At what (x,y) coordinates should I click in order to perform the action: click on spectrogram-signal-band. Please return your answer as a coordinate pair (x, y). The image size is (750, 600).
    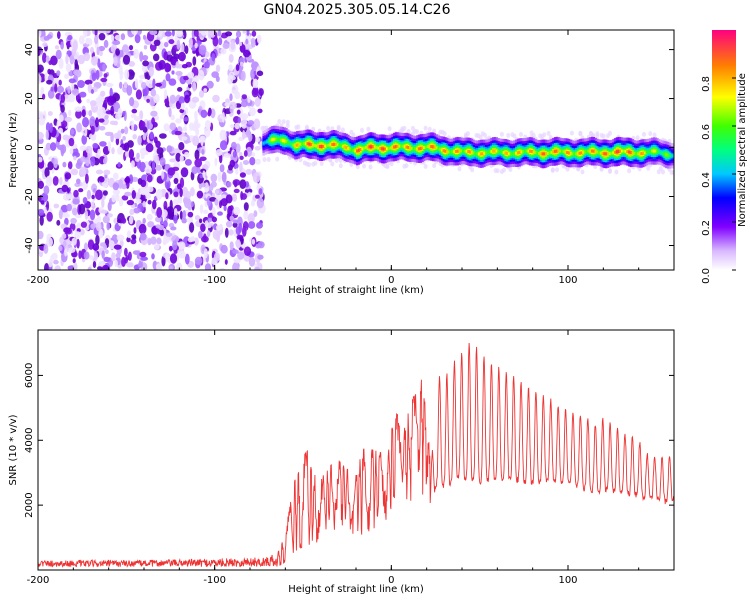
    Looking at the image, I should click on (467, 147).